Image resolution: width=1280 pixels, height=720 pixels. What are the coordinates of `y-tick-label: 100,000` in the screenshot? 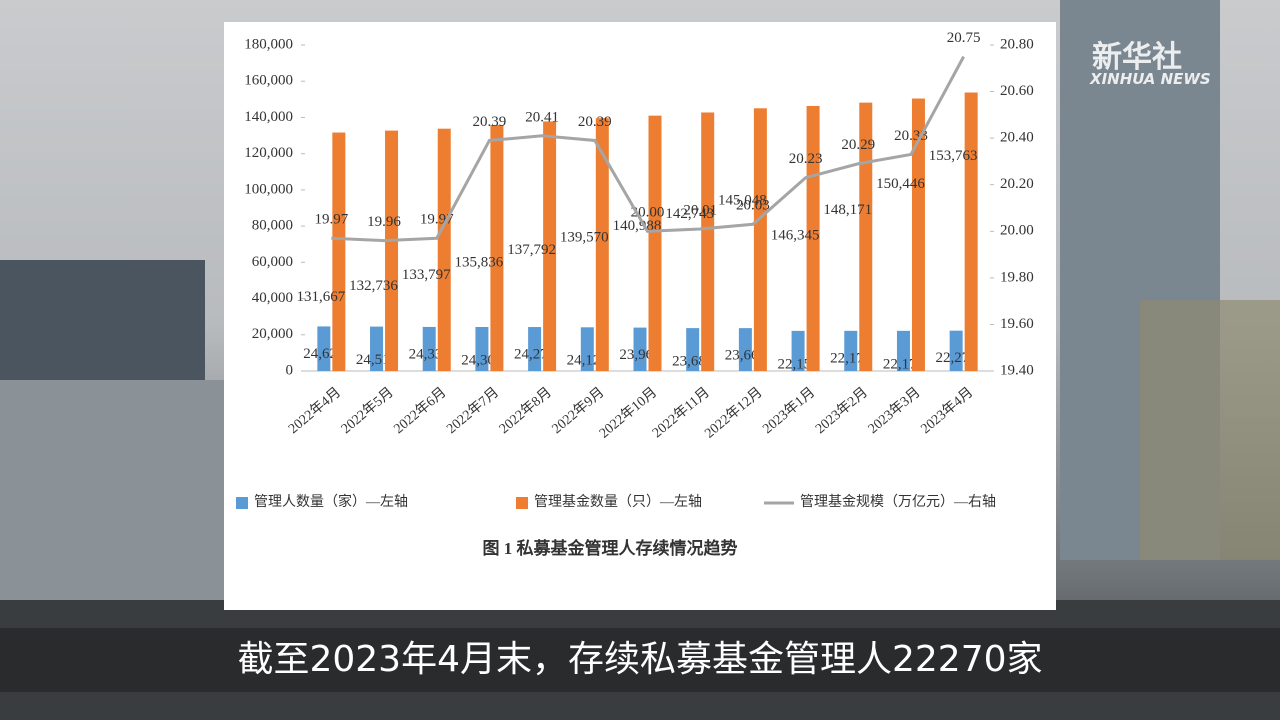 It's located at (268, 189).